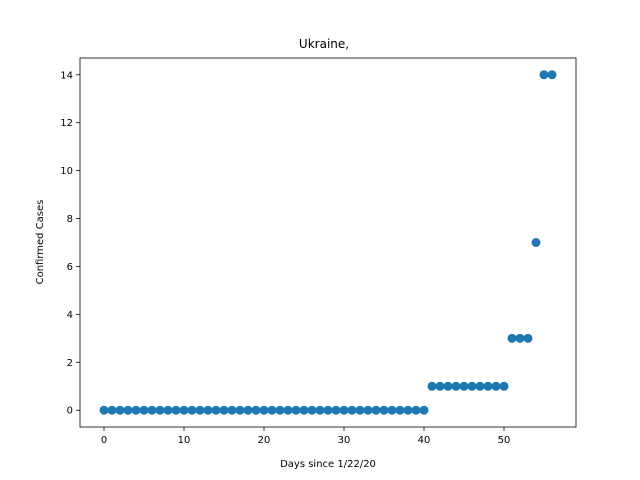 This screenshot has width=640, height=480. I want to click on x-tick-label: 10, so click(184, 440).